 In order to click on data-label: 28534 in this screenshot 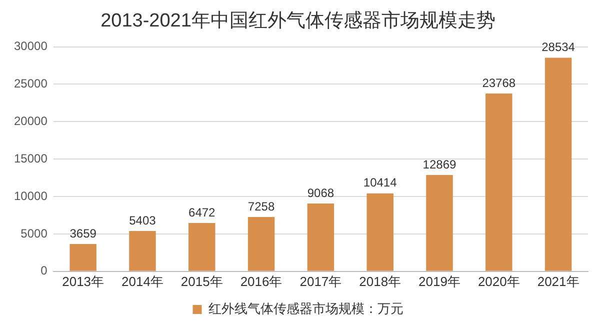, I will do `click(559, 47)`.